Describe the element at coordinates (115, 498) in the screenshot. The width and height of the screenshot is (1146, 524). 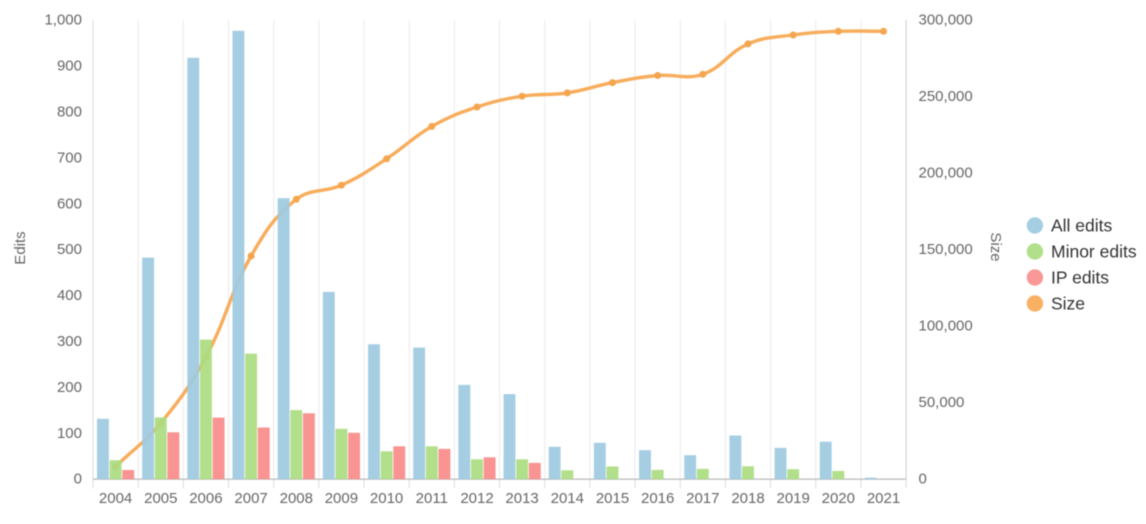
I see `svg-text: 2004` at that location.